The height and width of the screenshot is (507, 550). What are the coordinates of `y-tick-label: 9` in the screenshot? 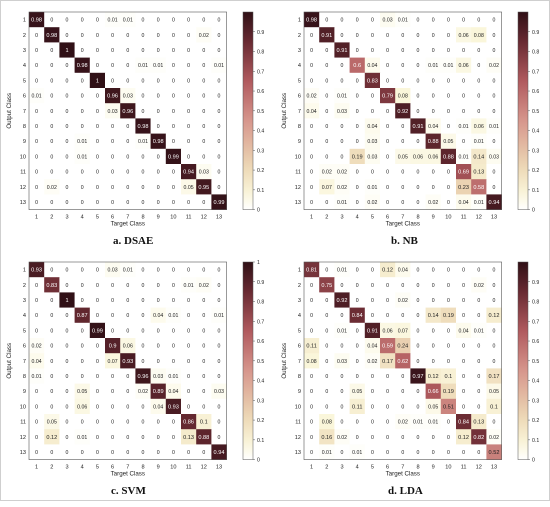 It's located at (24, 392).